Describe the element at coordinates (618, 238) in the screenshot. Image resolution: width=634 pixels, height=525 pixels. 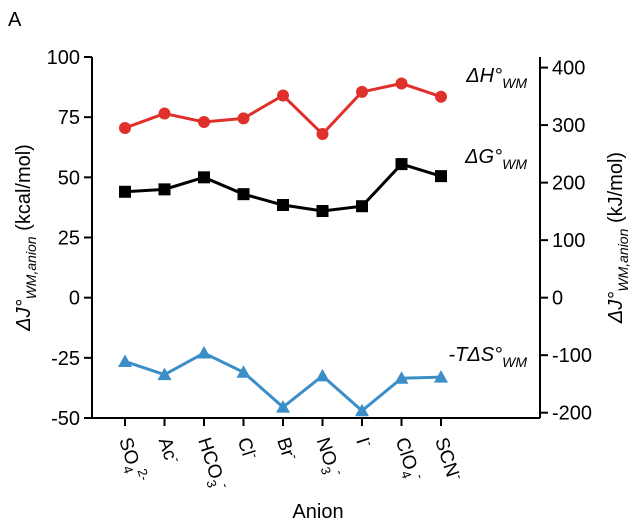
I see `right-y-axis-label: ΔJ°WM,anion (kJ/mol)` at that location.